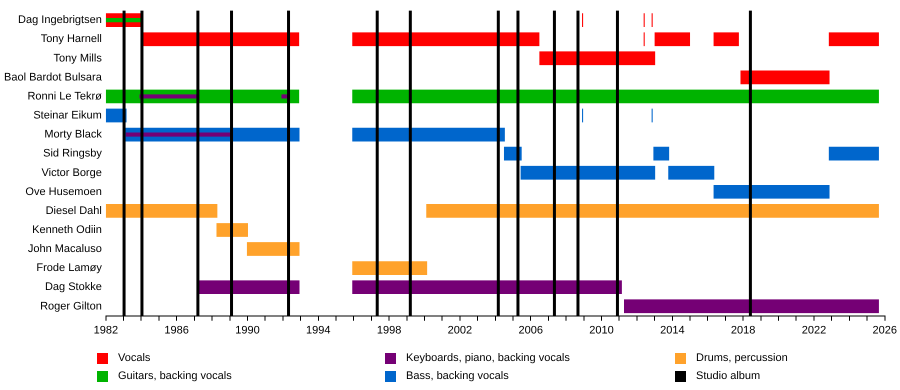  I want to click on x-tick-label: 1994, so click(318, 330).